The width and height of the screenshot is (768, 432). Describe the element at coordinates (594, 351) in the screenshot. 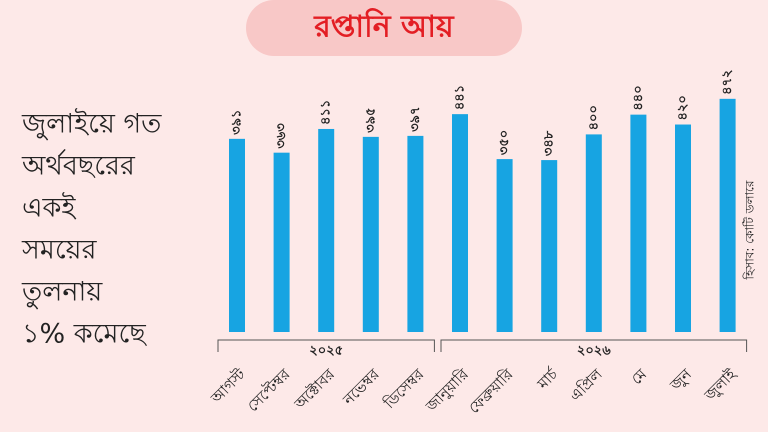

I see `group-label: ২০২৬` at that location.